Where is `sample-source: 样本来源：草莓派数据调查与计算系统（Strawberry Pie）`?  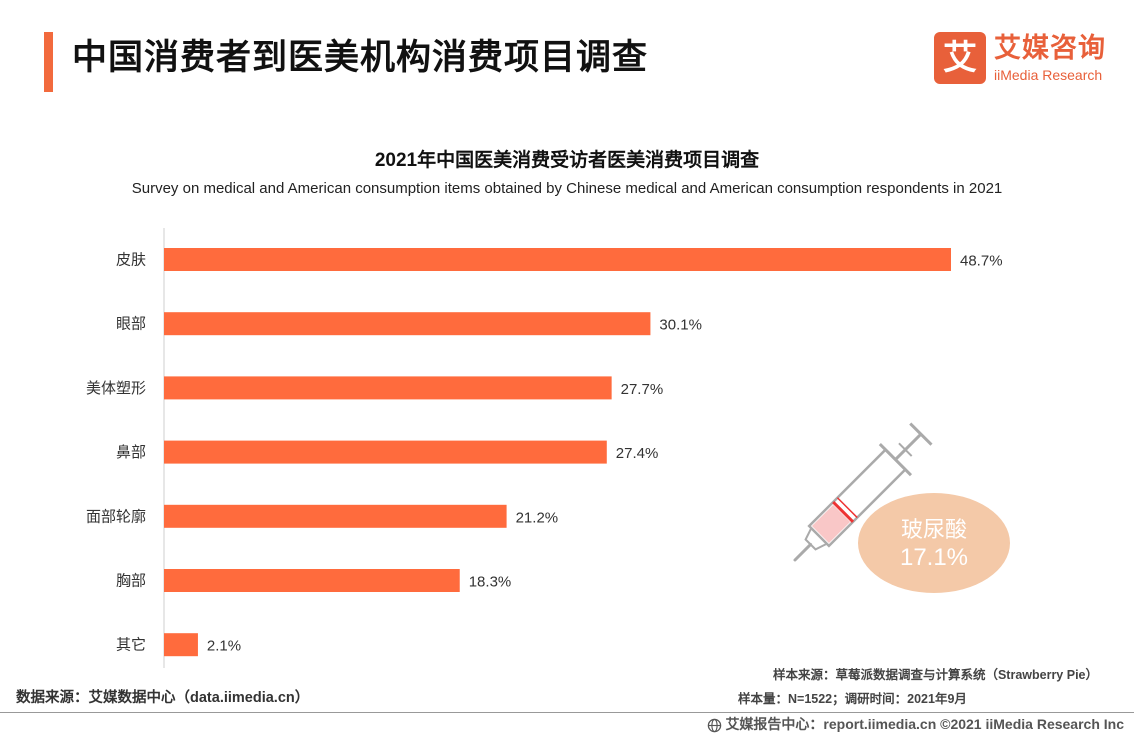 sample-source: 样本来源：草莓派数据调查与计算系统（Strawberry Pie） is located at coordinates (935, 675).